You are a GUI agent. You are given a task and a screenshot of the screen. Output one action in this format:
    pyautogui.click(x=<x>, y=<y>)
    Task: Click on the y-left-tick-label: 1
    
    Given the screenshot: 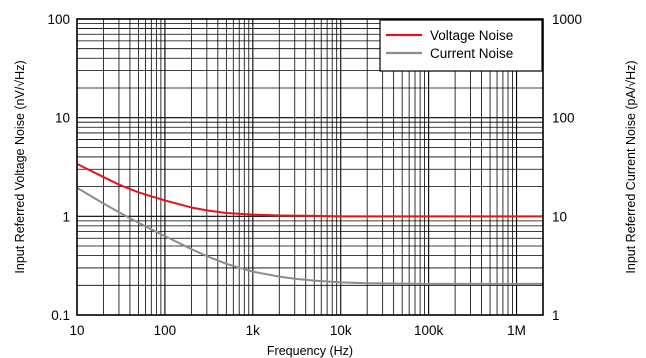 What is the action you would take?
    pyautogui.click(x=66, y=216)
    